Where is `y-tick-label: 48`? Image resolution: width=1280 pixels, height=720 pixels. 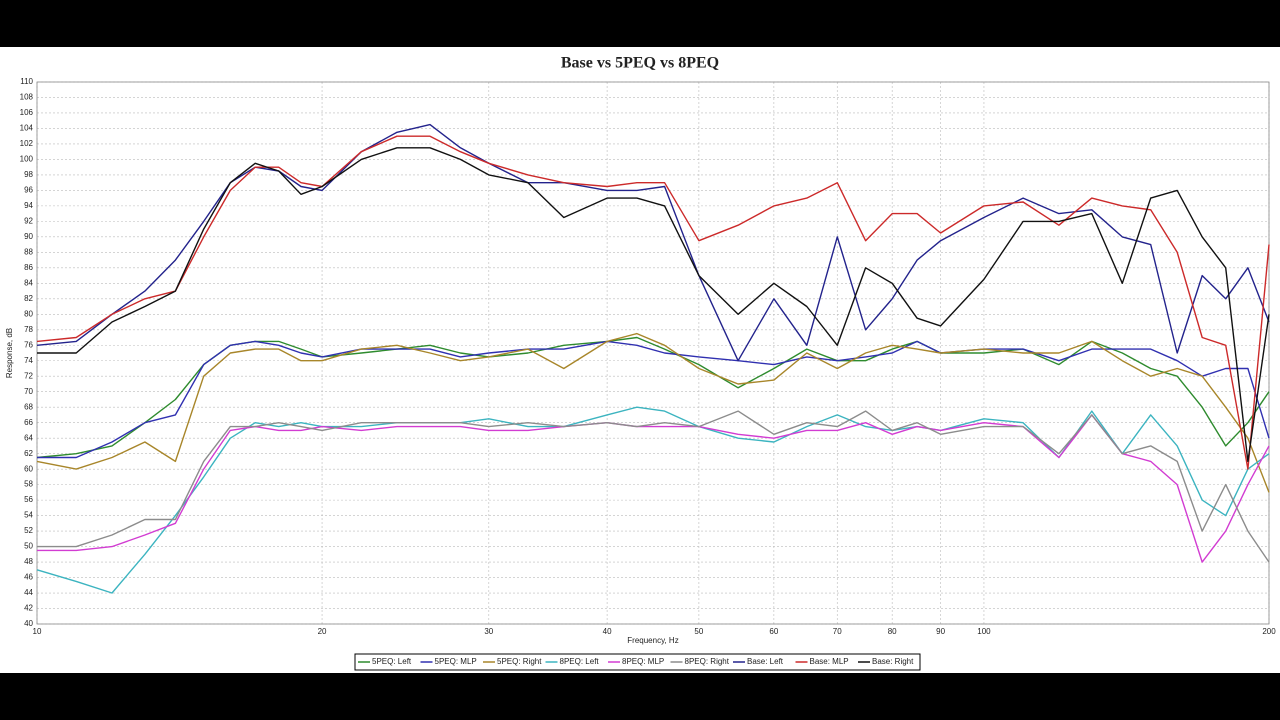 y-tick-label: 48 is located at coordinates (28, 561).